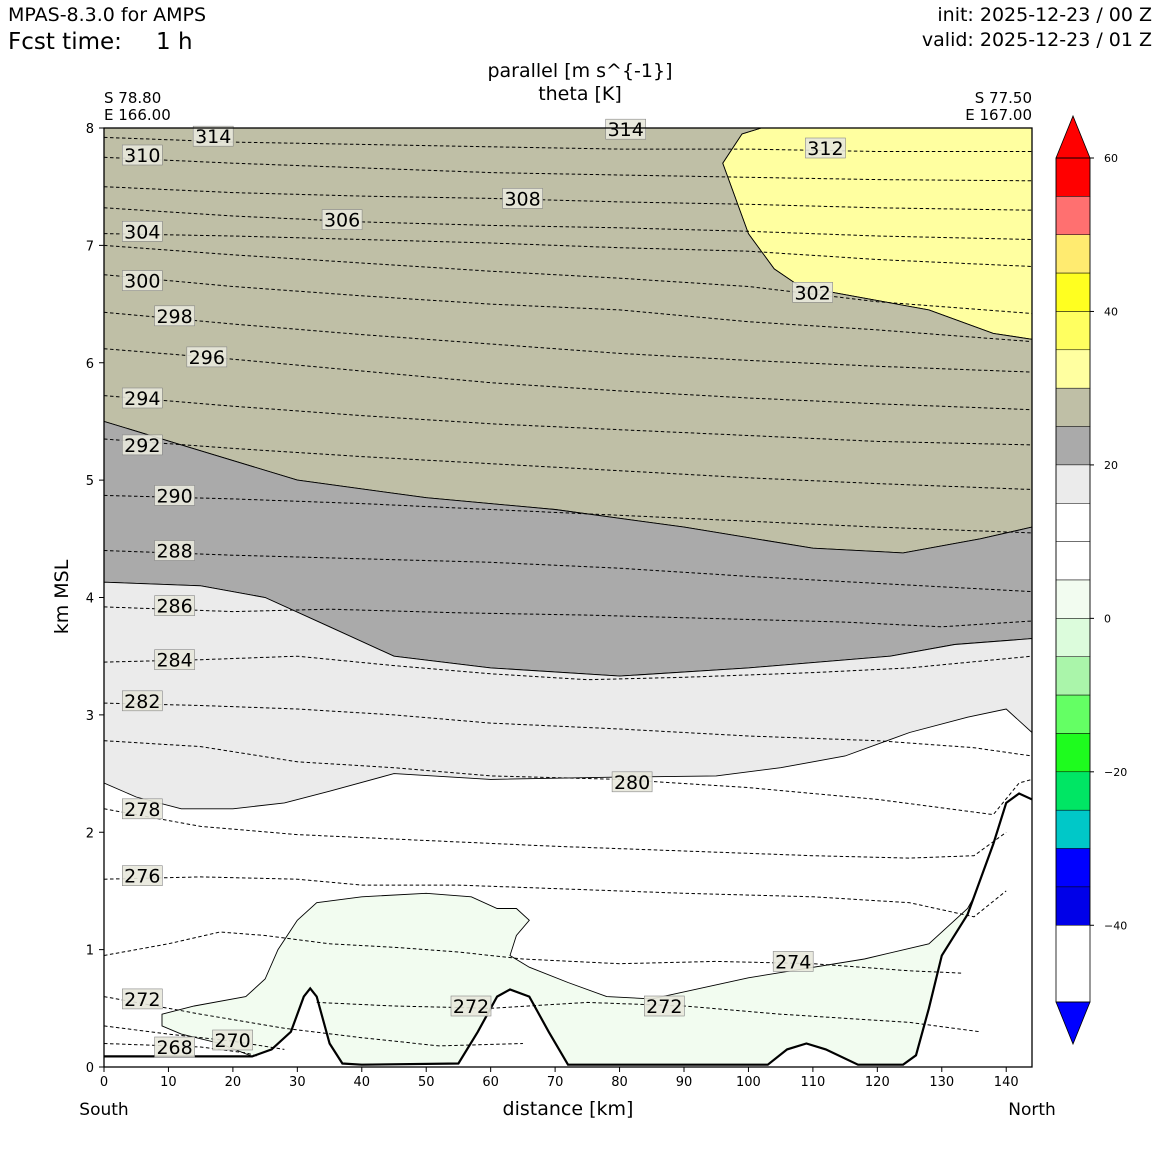  Describe the element at coordinates (90, 833) in the screenshot. I see `y-tick-label: 2` at that location.